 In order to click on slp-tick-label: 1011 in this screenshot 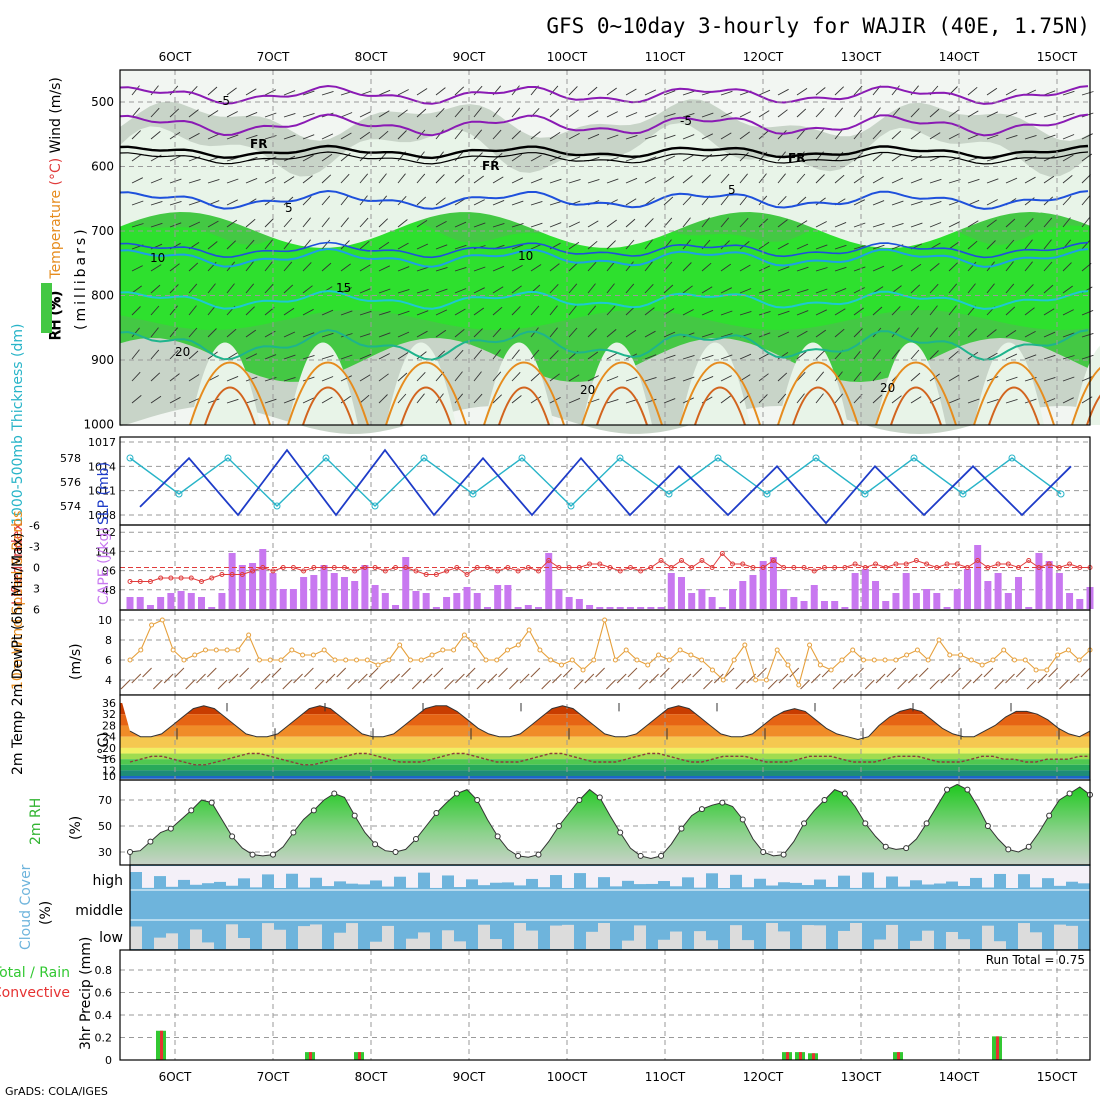, I will do `click(102, 491)`.